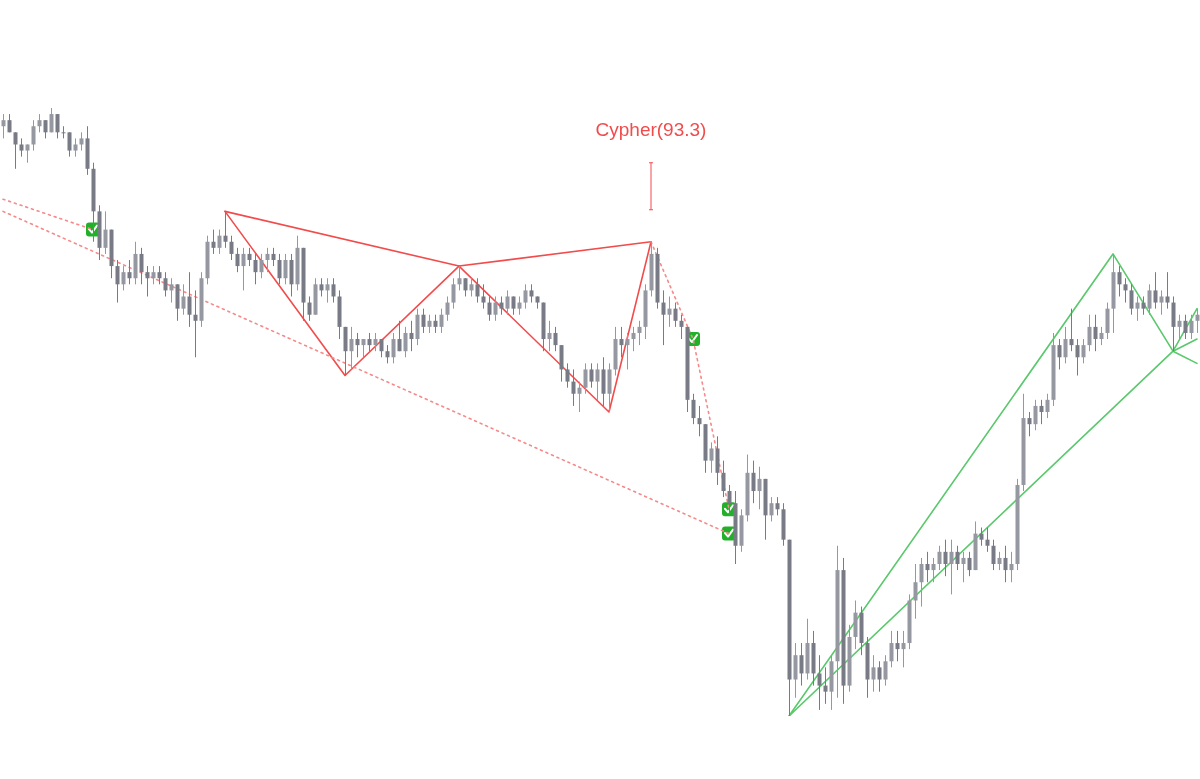 The height and width of the screenshot is (779, 1200). What do you see at coordinates (651, 129) in the screenshot?
I see `annotation: Cypher(93.3)` at bounding box center [651, 129].